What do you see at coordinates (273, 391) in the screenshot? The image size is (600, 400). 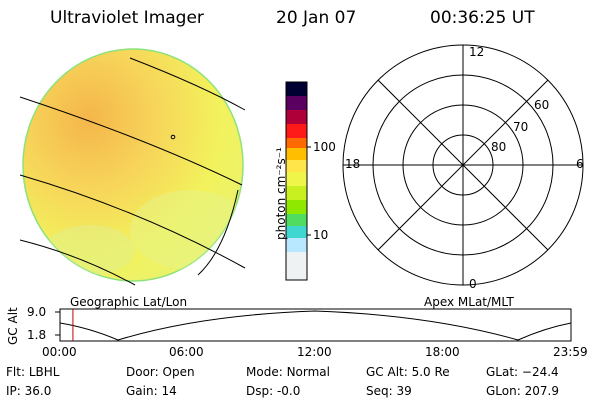 I see `status-dsp: Dsp: -0.0` at bounding box center [273, 391].